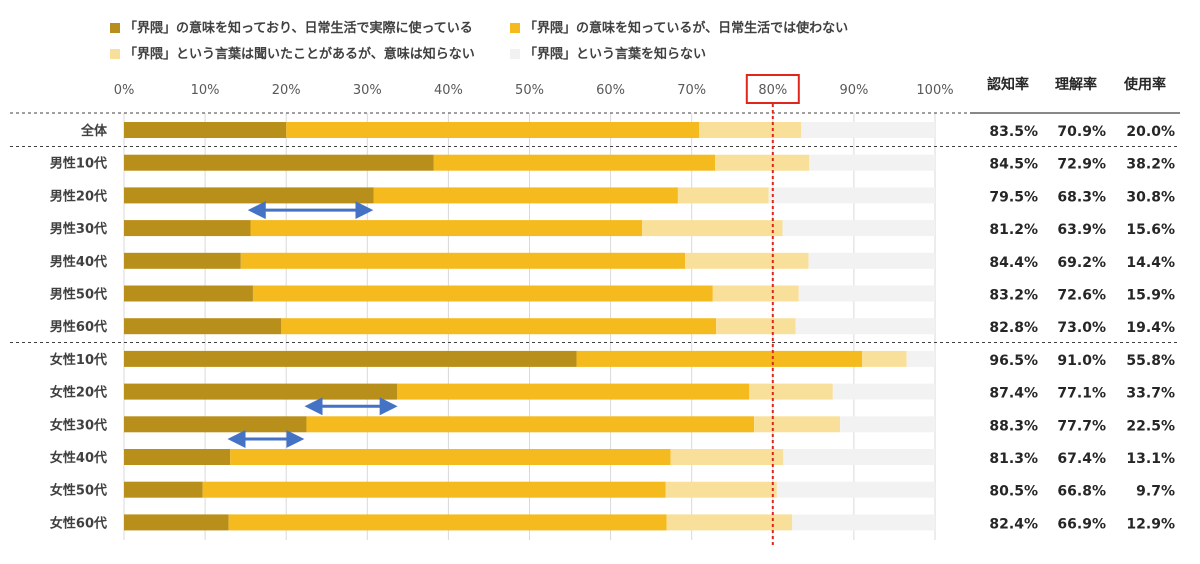  What do you see at coordinates (1013, 459) in the screenshot?
I see `table-cell-11-1: 81.3%` at bounding box center [1013, 459].